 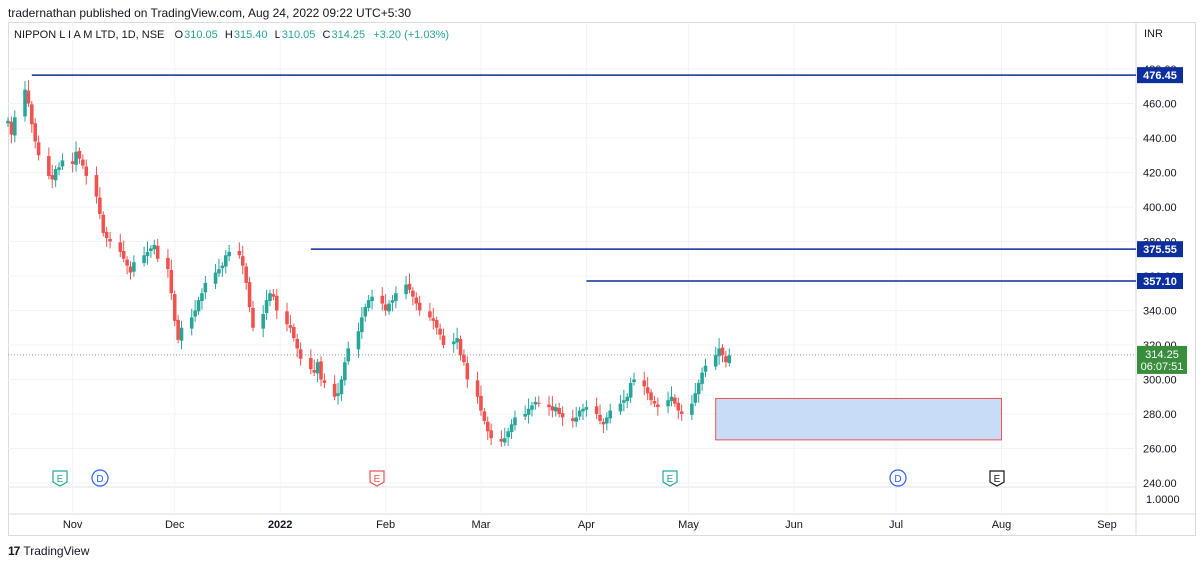 What do you see at coordinates (1153, 34) in the screenshot?
I see `currency-label: INR` at bounding box center [1153, 34].